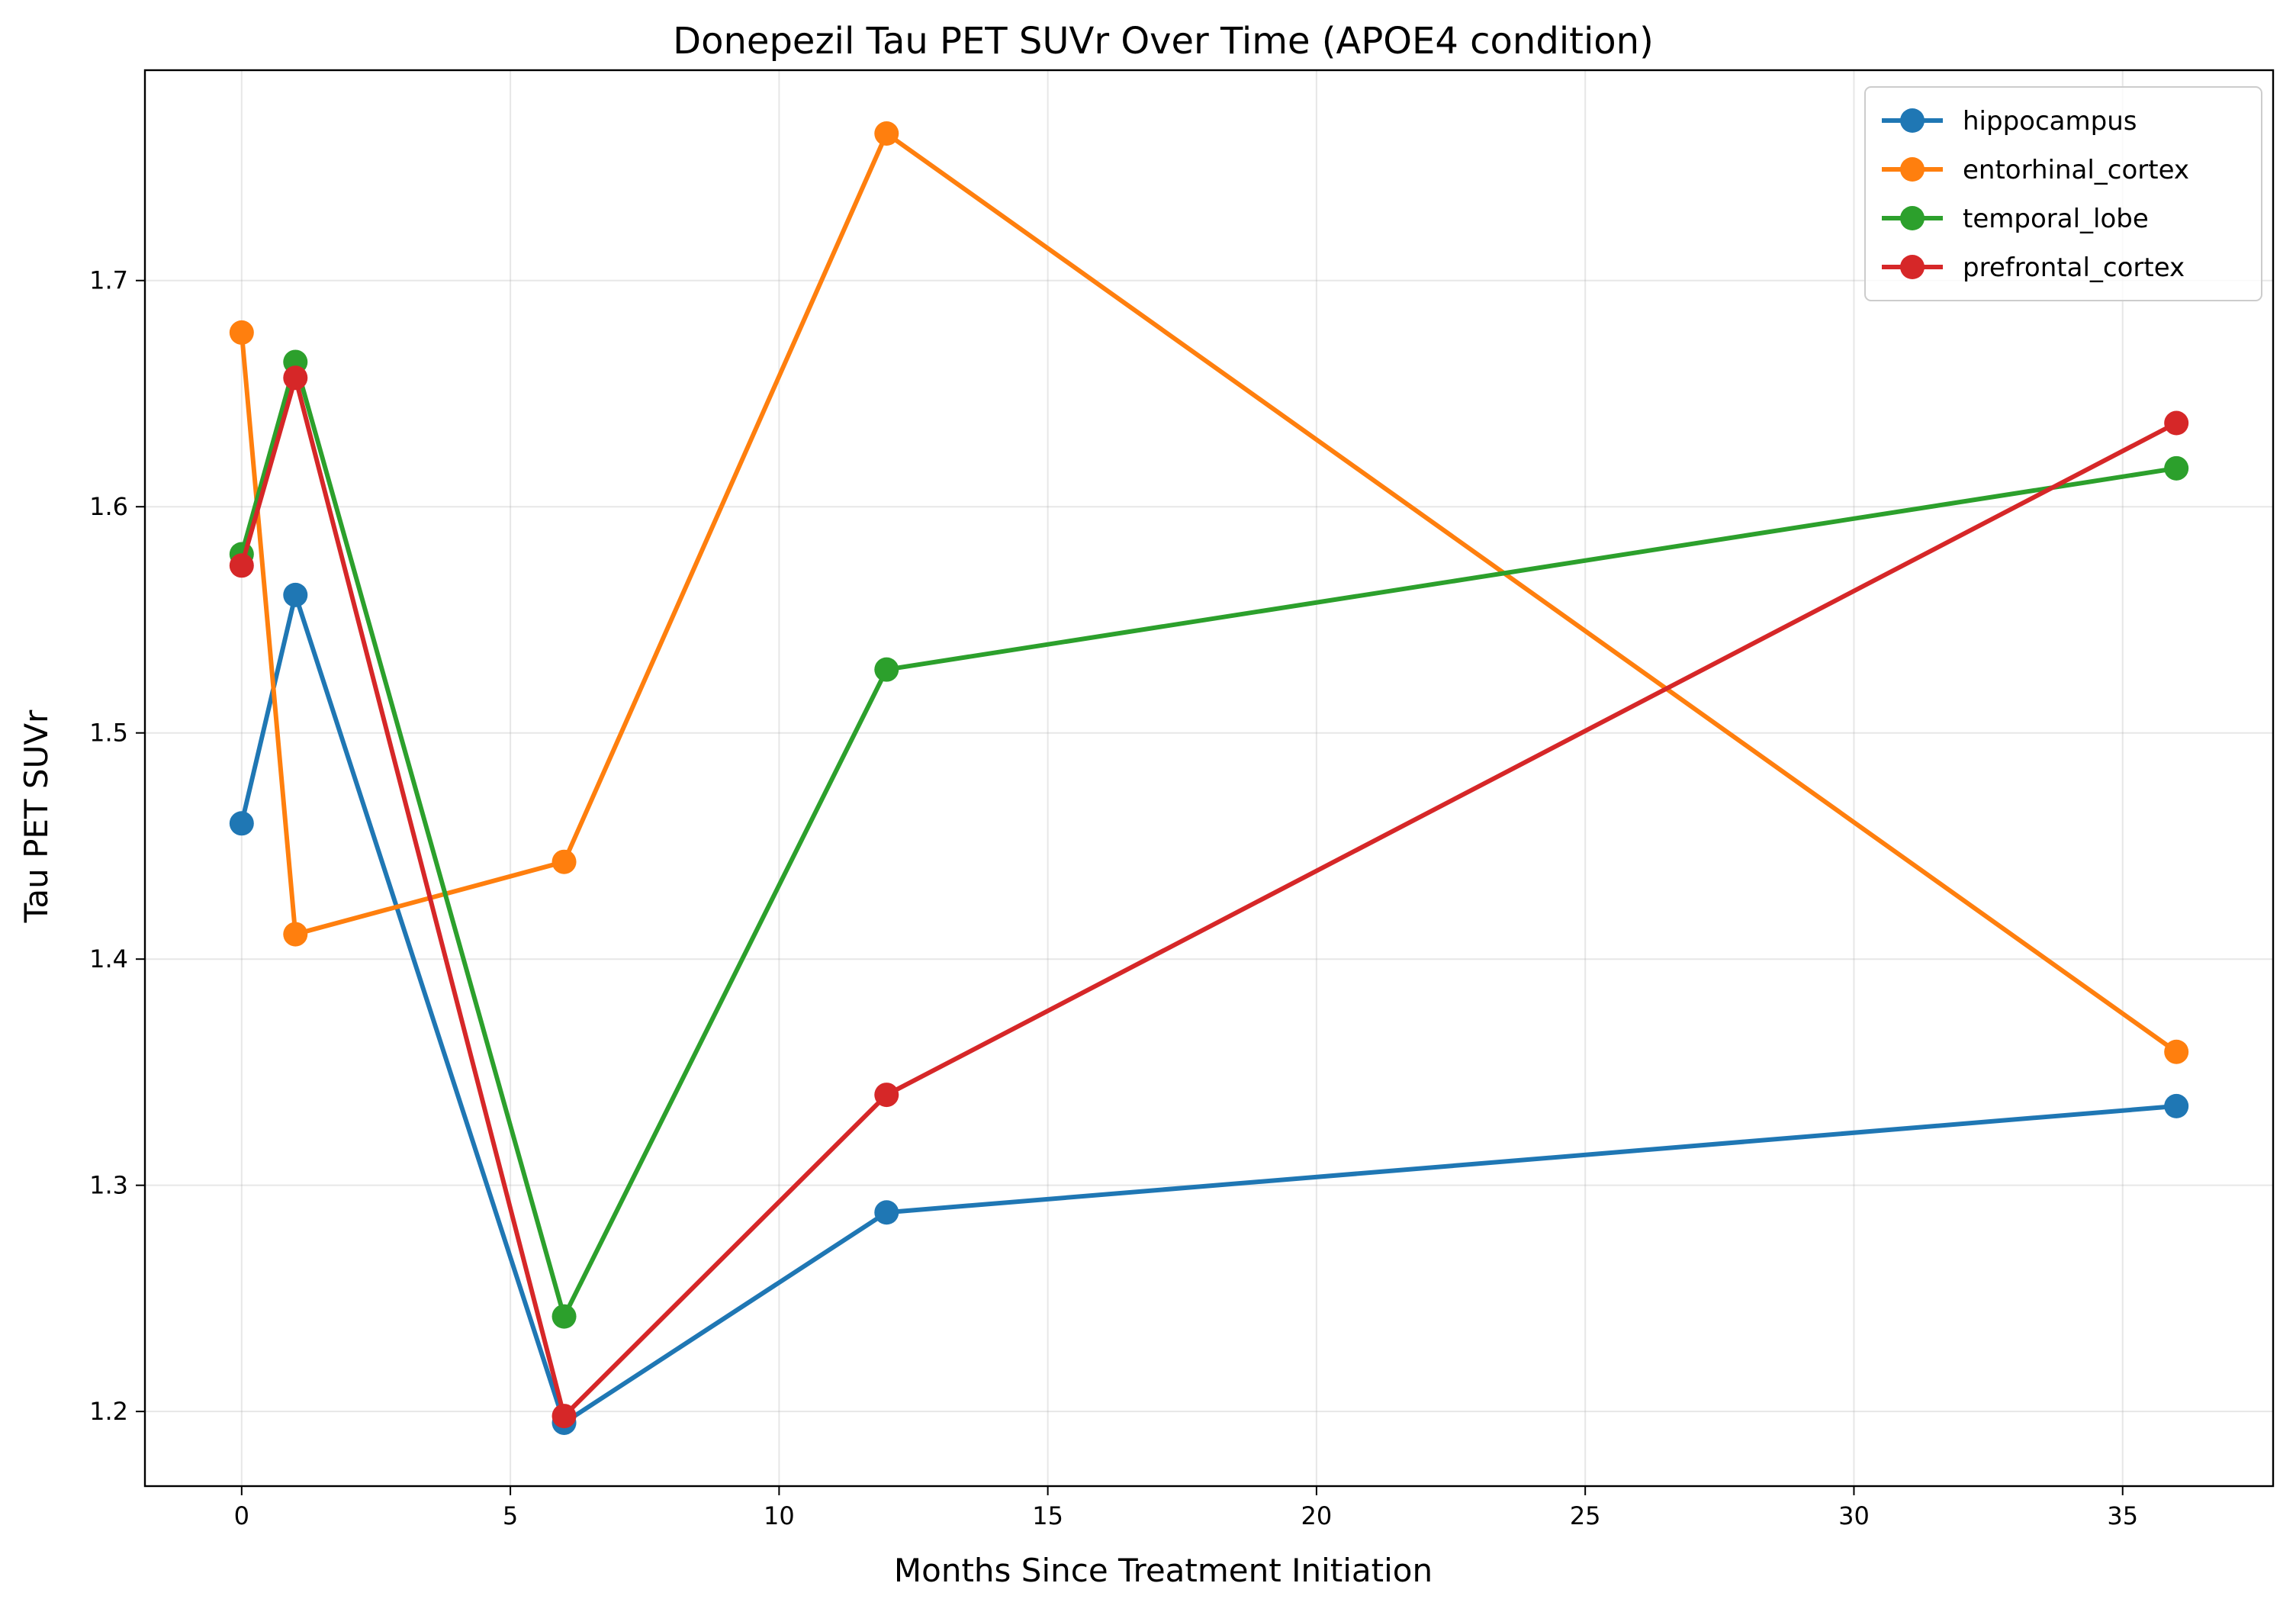 The width and height of the screenshot is (2296, 1612). I want to click on y-tick-label: 1.2, so click(109, 1411).